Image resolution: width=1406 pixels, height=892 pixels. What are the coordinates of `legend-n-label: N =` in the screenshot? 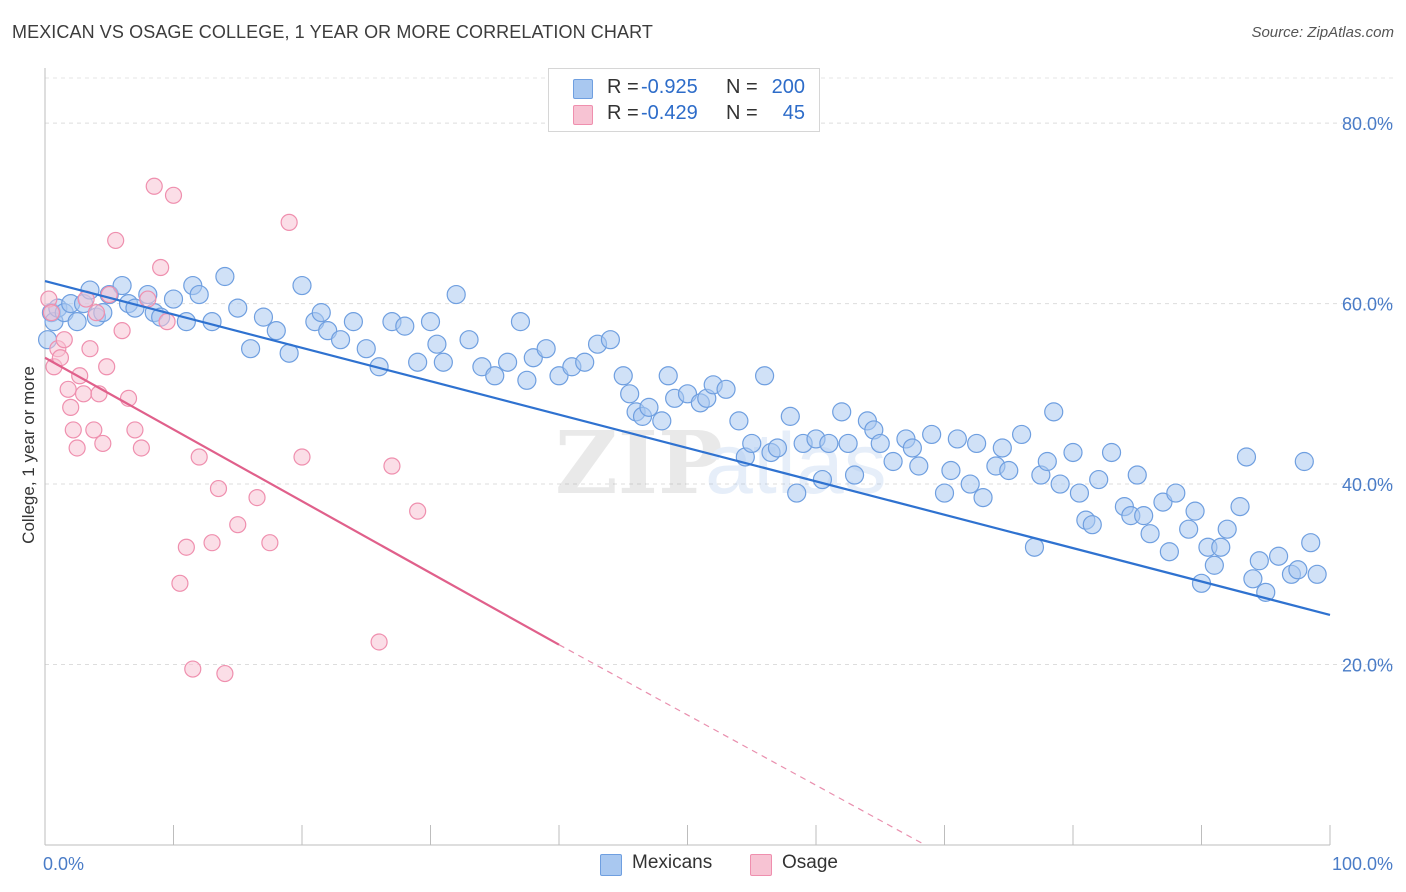 It's located at (742, 113).